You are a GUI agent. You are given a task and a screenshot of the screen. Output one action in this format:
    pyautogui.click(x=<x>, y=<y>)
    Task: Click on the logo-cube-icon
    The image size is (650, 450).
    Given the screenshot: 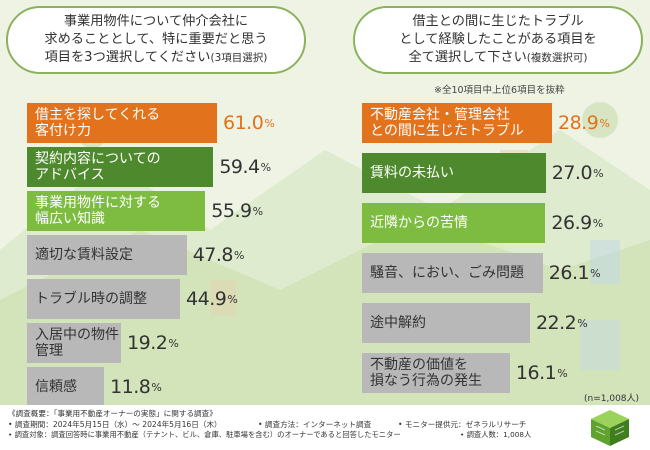 What is the action you would take?
    pyautogui.click(x=610, y=428)
    